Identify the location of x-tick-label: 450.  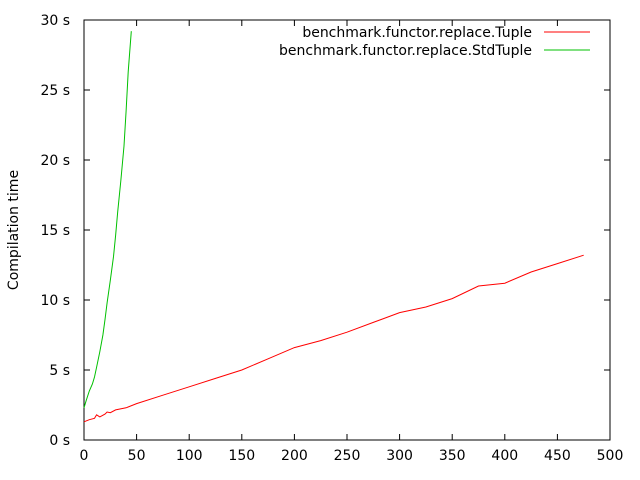
(557, 456).